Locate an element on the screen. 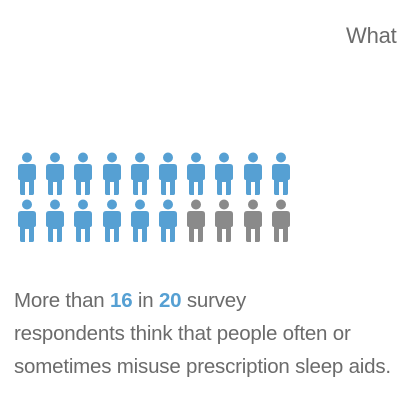 The image size is (400, 400). stat-line1-end: survey is located at coordinates (214, 300).